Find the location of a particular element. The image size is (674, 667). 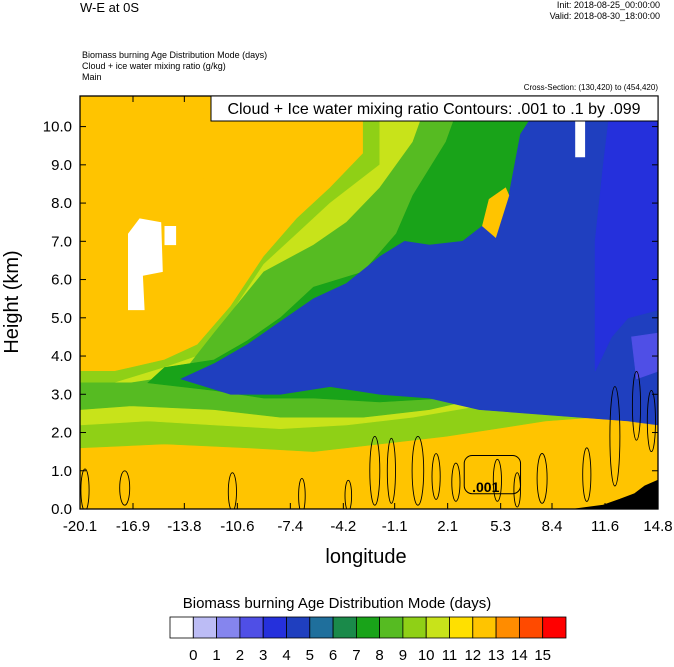

colorbar-label: 8 is located at coordinates (379, 655).